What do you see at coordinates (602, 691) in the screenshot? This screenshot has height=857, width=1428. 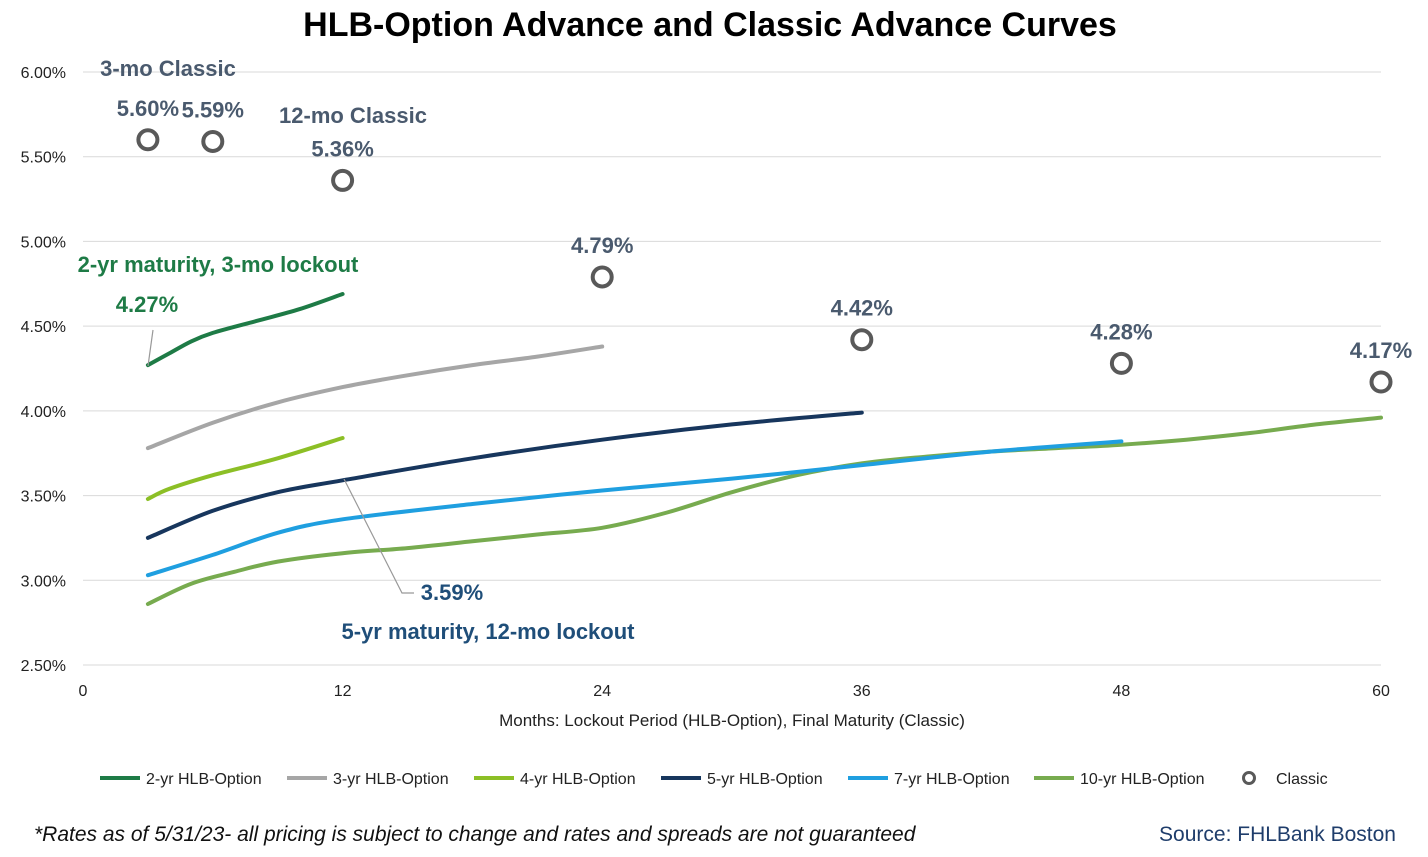 I see `x-tick-label: 24` at bounding box center [602, 691].